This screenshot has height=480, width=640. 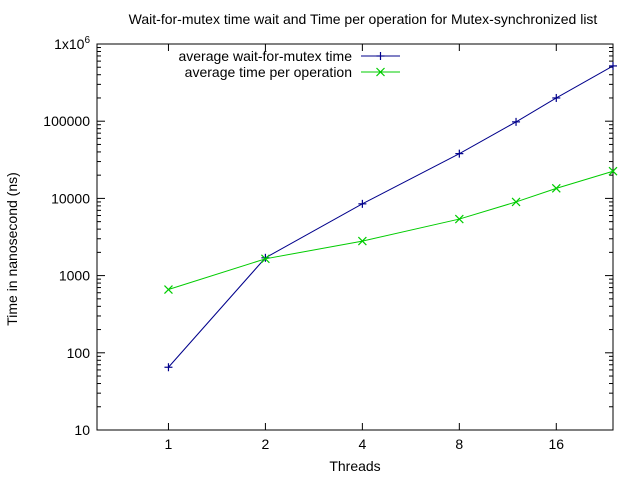 I want to click on legend-item: average time per operation, so click(x=292, y=72).